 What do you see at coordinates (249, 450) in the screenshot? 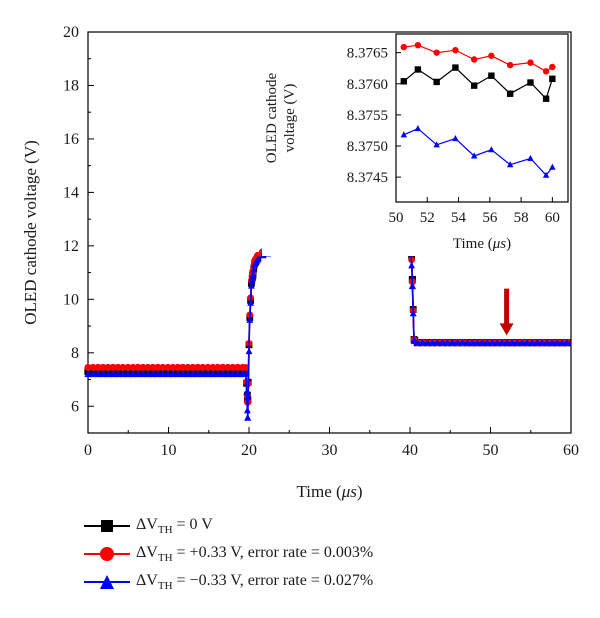
I see `x-tick-label: 20` at bounding box center [249, 450].